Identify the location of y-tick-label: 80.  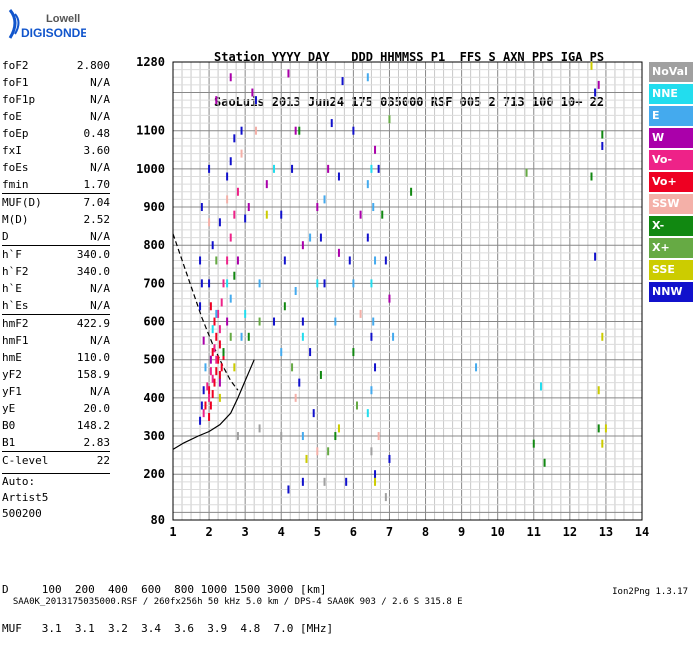
(158, 520).